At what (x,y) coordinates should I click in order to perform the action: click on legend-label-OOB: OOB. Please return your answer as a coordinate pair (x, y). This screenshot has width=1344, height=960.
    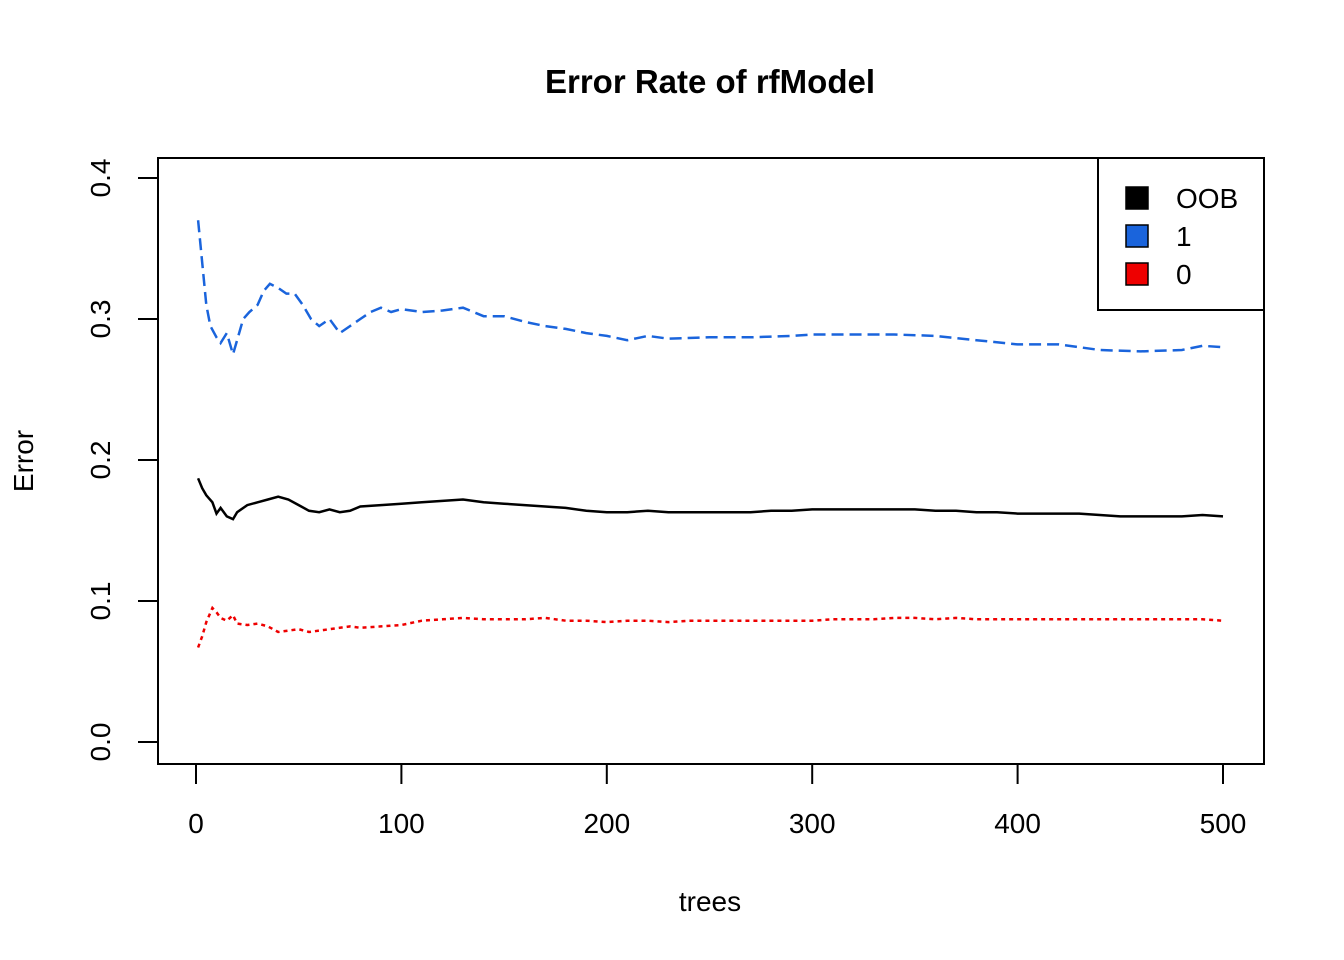
    Looking at the image, I should click on (1207, 198).